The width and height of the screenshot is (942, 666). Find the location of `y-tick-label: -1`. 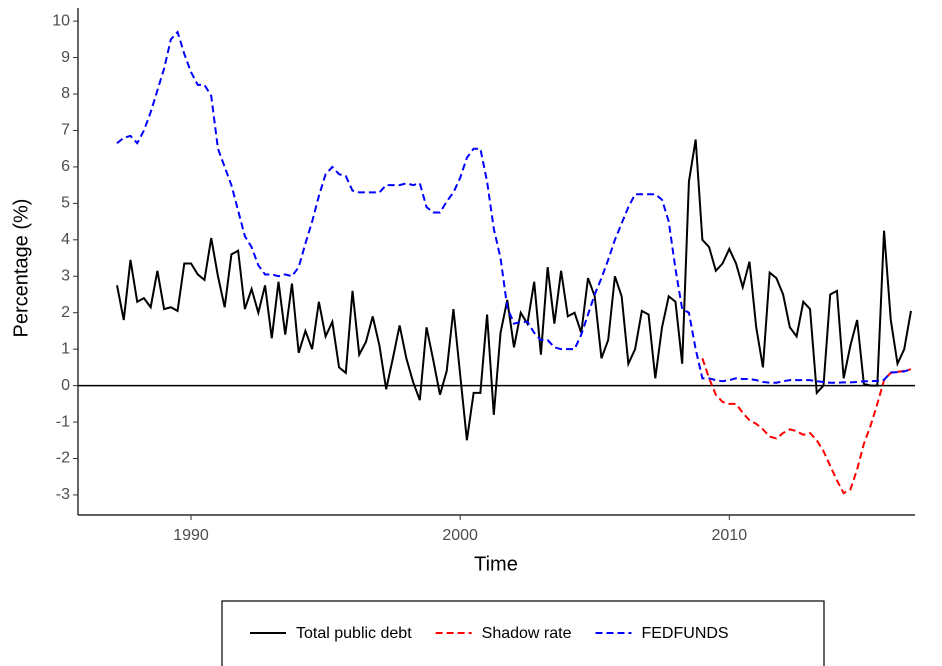

y-tick-label: -1 is located at coordinates (63, 421).